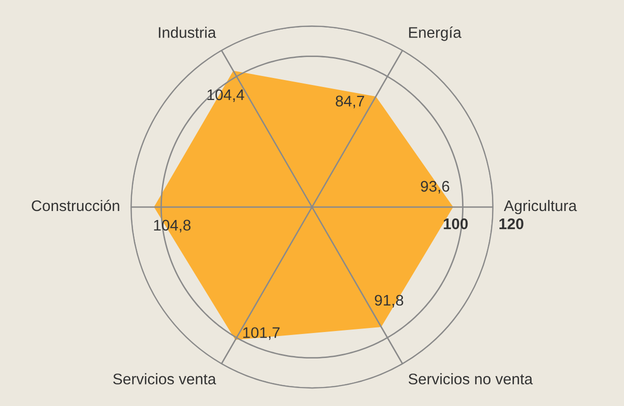 This screenshot has height=406, width=624. I want to click on spoke-label: Construcción, so click(76, 206).